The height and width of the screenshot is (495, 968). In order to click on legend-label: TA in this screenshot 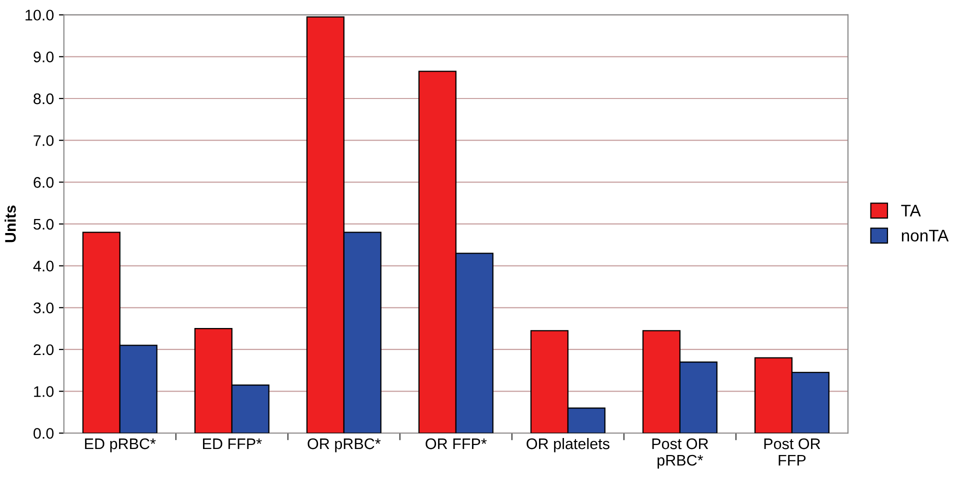, I will do `click(911, 210)`.